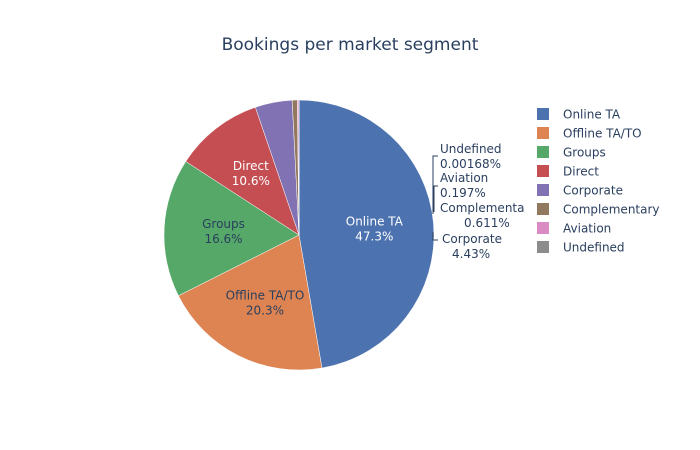 The height and width of the screenshot is (450, 700). Describe the element at coordinates (592, 115) in the screenshot. I see `legend-label-online-ta: Online TA` at that location.